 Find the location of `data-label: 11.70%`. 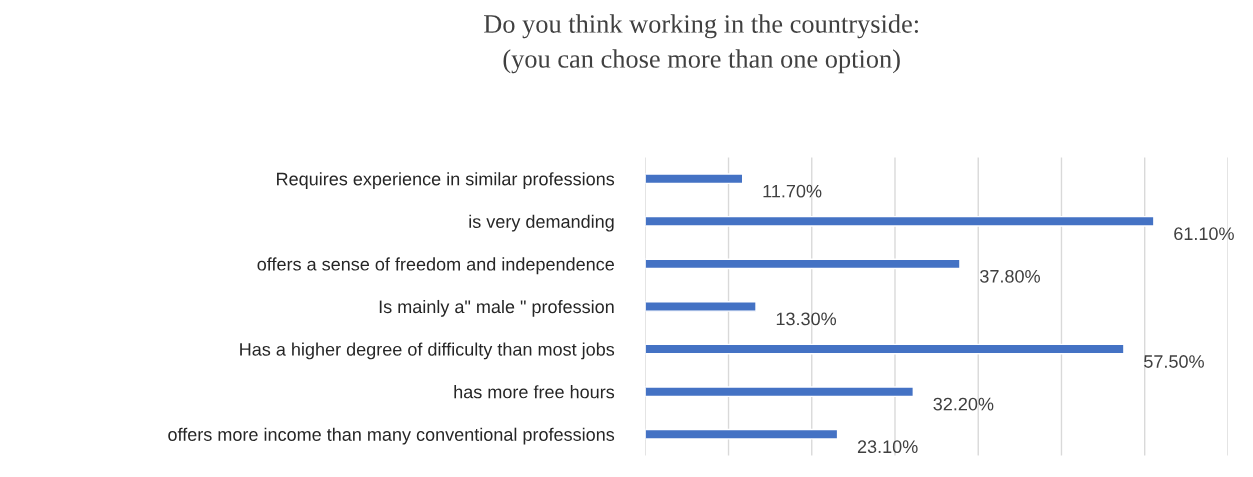

data-label: 11.70% is located at coordinates (792, 191).